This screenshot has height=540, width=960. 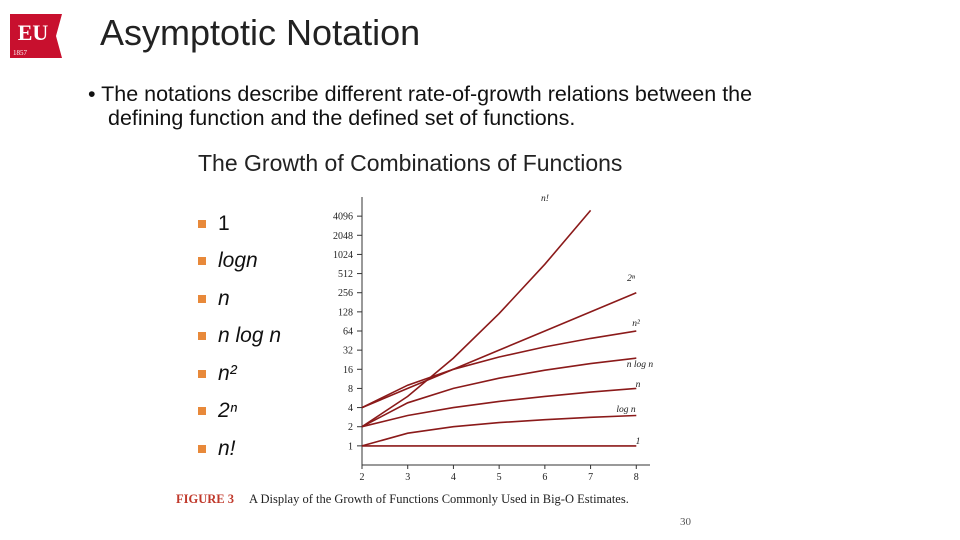 I want to click on series-label: n log n, so click(x=640, y=365).